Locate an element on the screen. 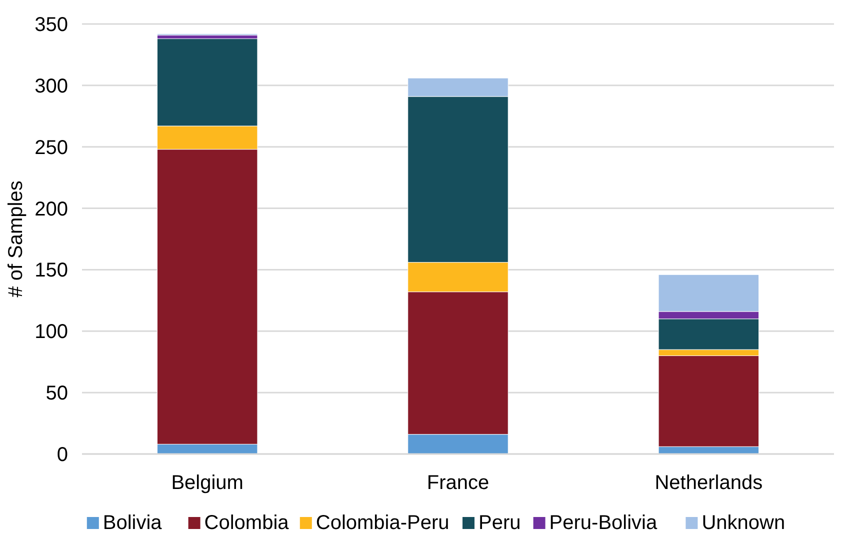 This screenshot has width=854, height=541. legend-label: Colombia is located at coordinates (247, 523).